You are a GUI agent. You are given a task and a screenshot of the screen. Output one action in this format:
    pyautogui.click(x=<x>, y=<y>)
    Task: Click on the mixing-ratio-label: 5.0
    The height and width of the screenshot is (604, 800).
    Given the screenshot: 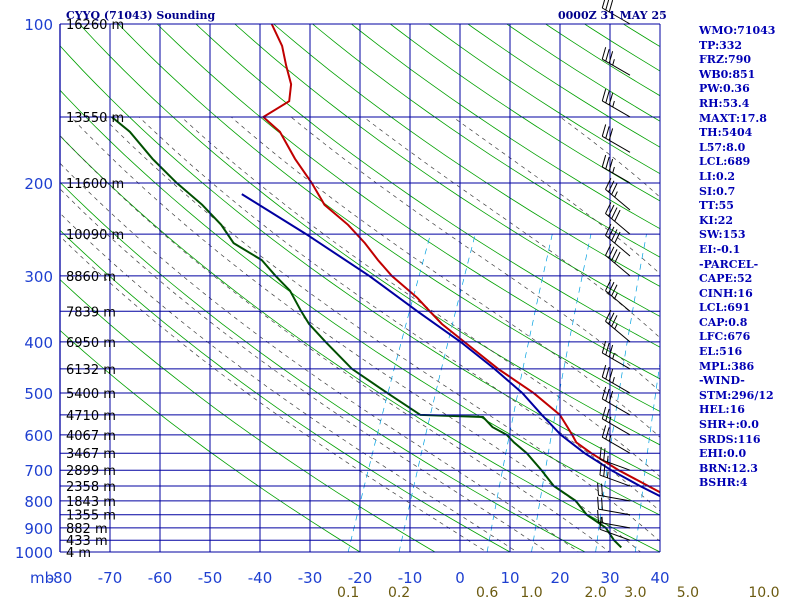 What is the action you would take?
    pyautogui.click(x=688, y=592)
    